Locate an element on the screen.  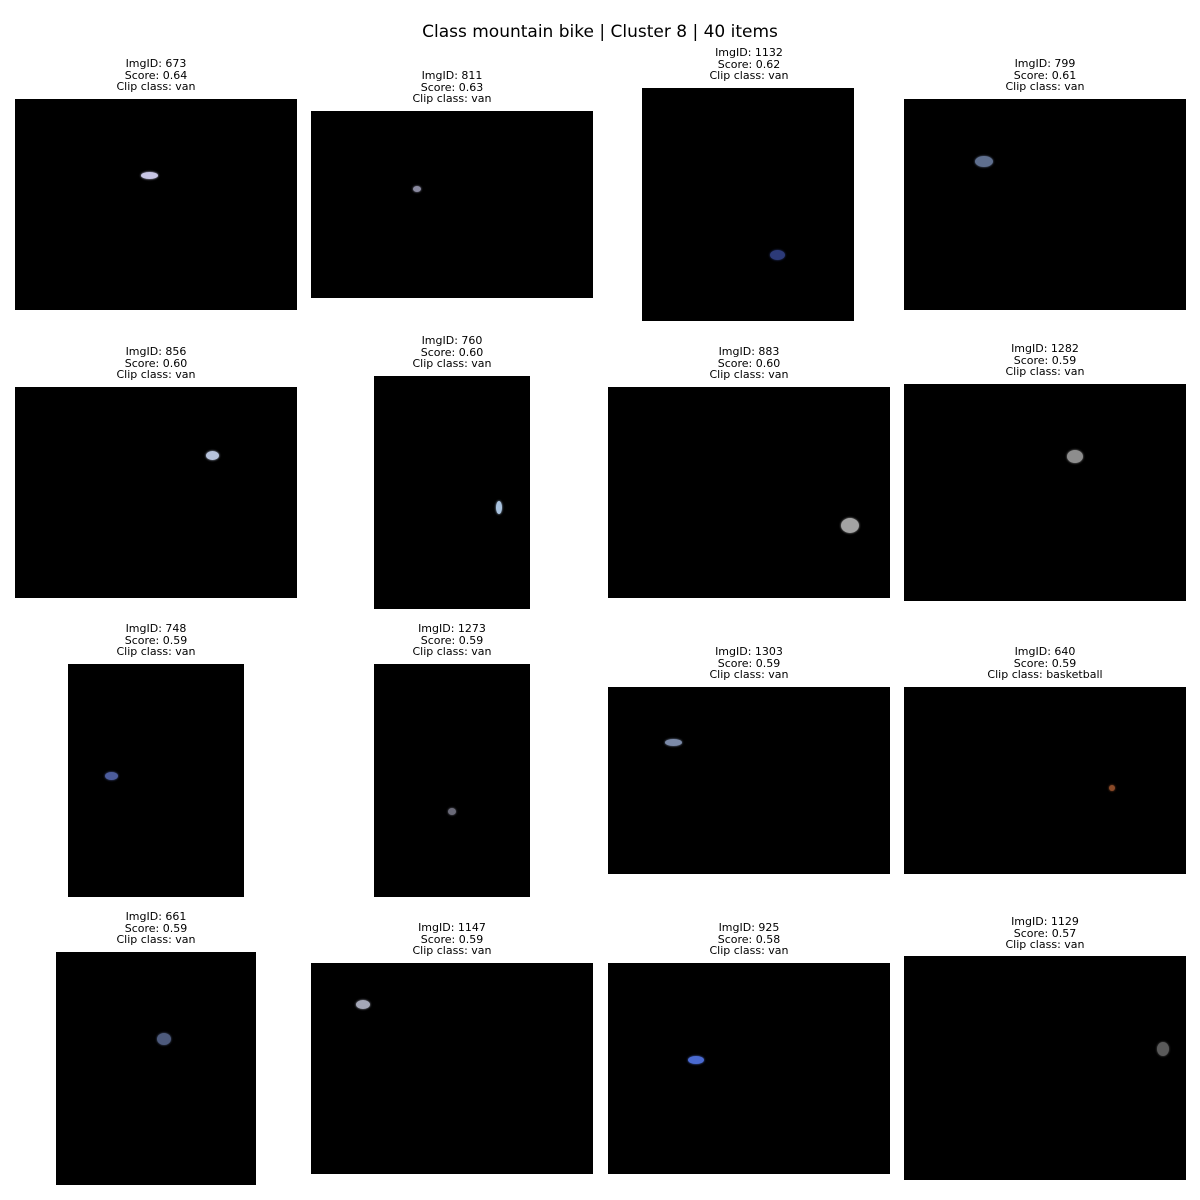
grid-cell: ImgID: 883 Score: 0.60 Clip class: van is located at coordinates (749, 305).